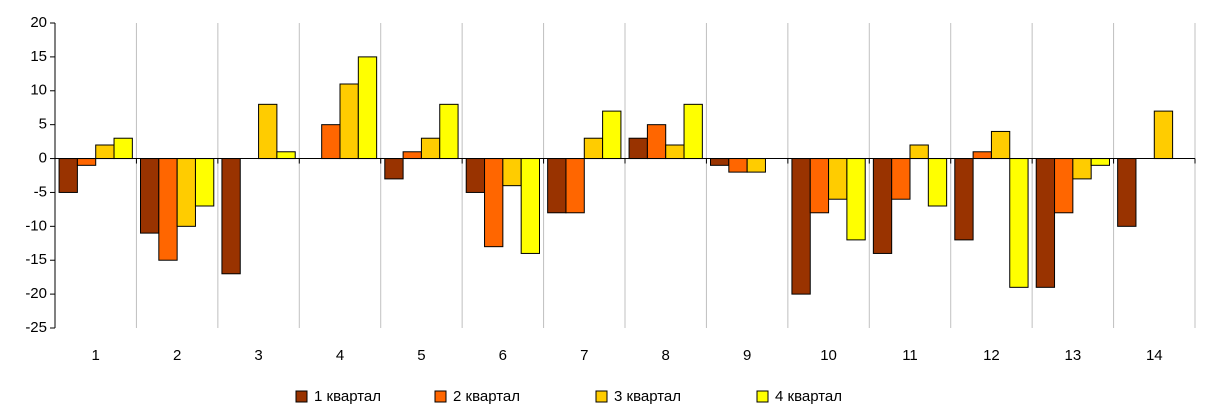 The width and height of the screenshot is (1212, 408). I want to click on y-tick-label: 15, so click(38, 56).